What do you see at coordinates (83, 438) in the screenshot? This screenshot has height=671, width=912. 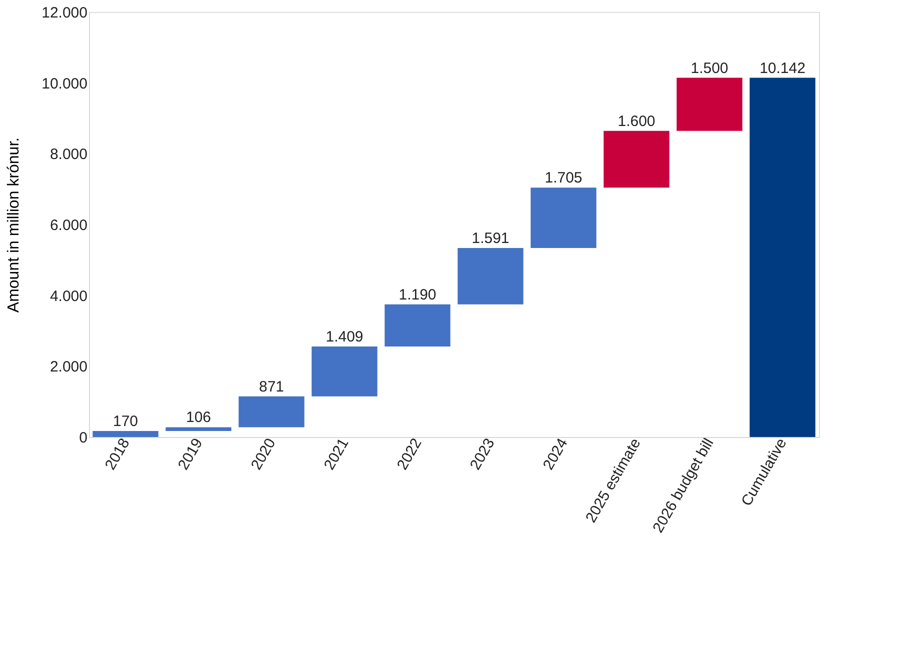 I see `y-tick-label: 0` at bounding box center [83, 438].